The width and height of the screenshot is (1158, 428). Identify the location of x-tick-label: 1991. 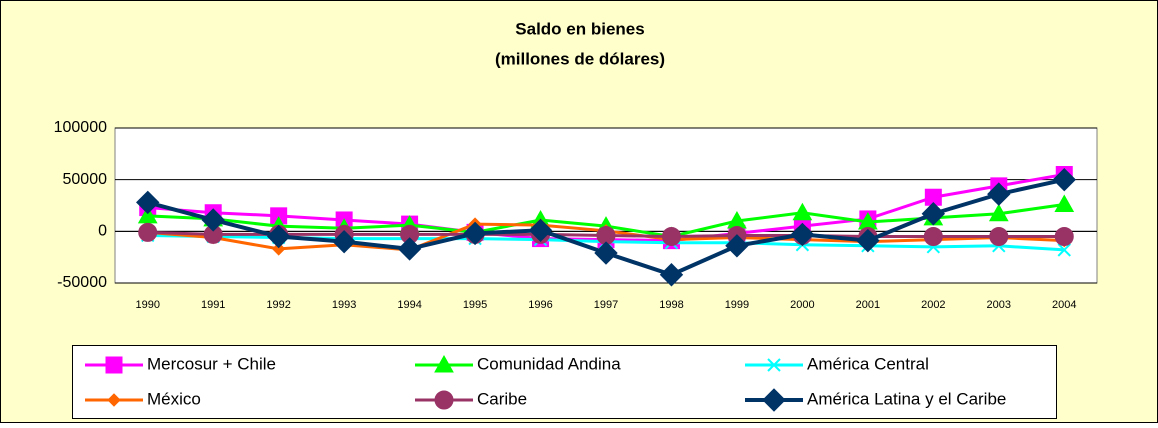
(213, 305).